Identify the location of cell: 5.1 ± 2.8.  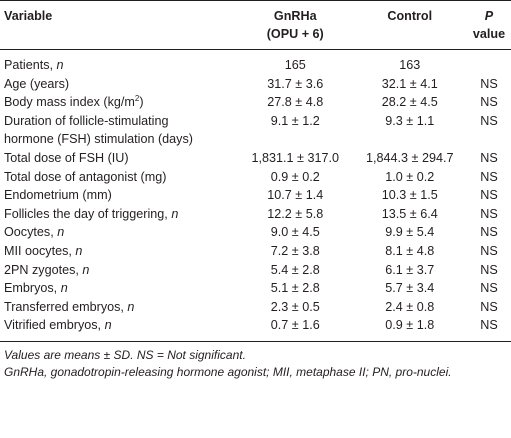
(295, 288).